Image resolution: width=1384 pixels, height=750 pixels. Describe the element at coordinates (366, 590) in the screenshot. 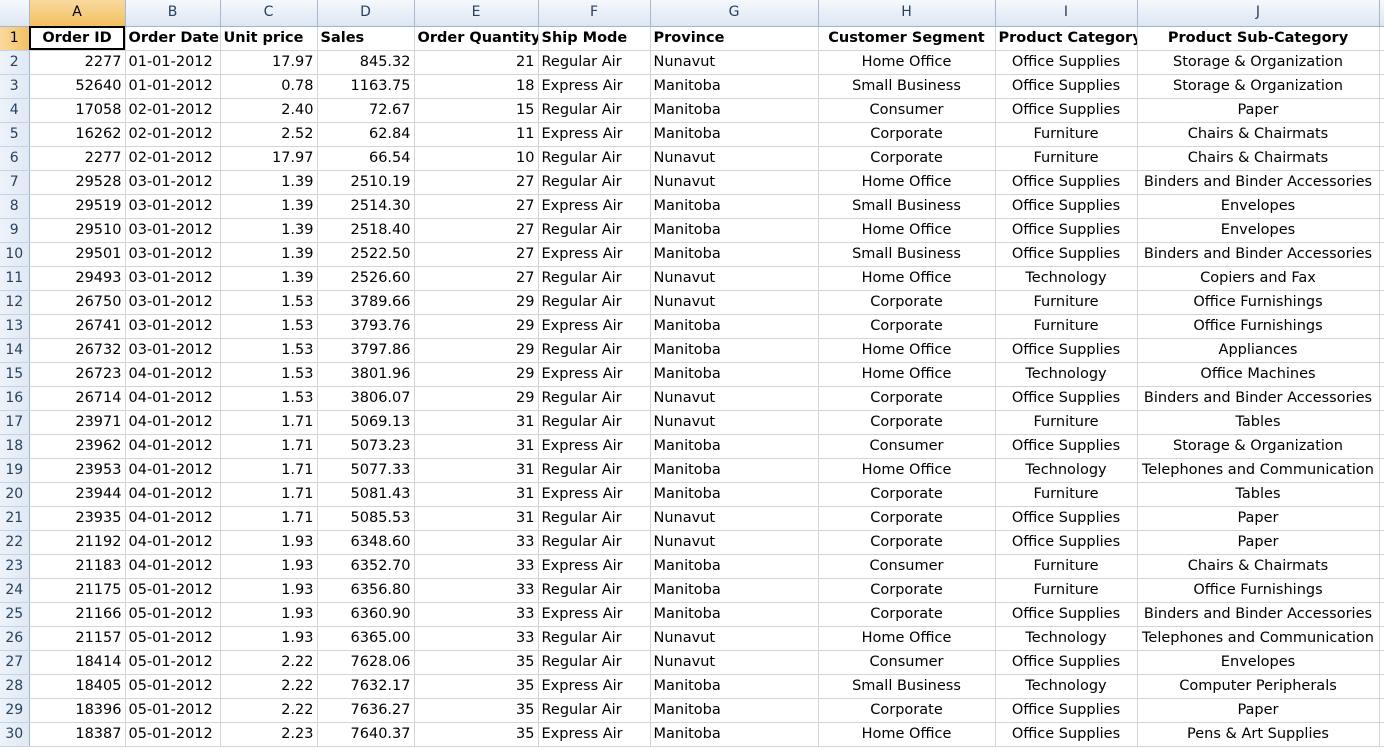

I see `cell-sales: 6356.80` at that location.